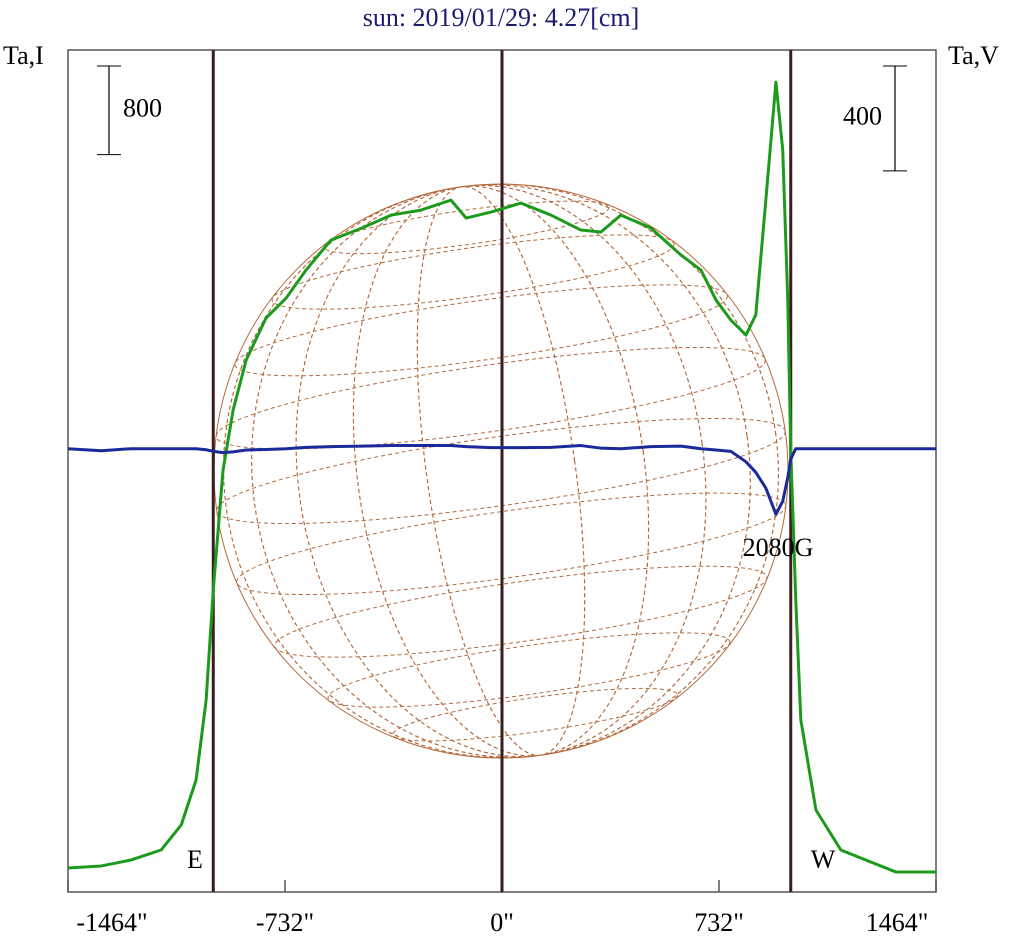  I want to click on y-axis-label: Ta,I, so click(23, 55).